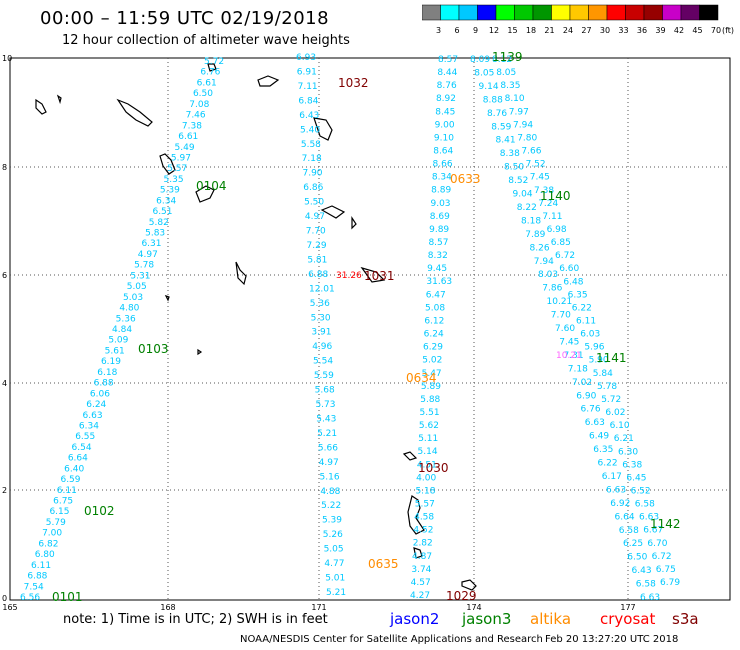  Describe the element at coordinates (461, 596) in the screenshot. I see `pass-label: 1029` at that location.